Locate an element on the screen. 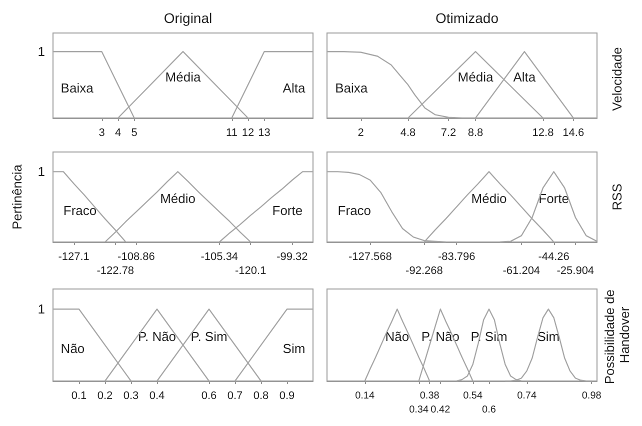 This screenshot has width=642, height=426. x-tick-label: -122.78 is located at coordinates (115, 271).